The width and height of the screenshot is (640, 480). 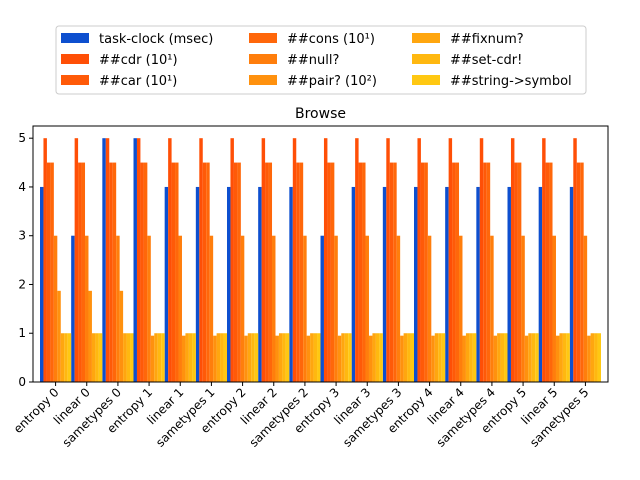 What do you see at coordinates (22, 236) in the screenshot?
I see `y-tick-label: 3` at bounding box center [22, 236].